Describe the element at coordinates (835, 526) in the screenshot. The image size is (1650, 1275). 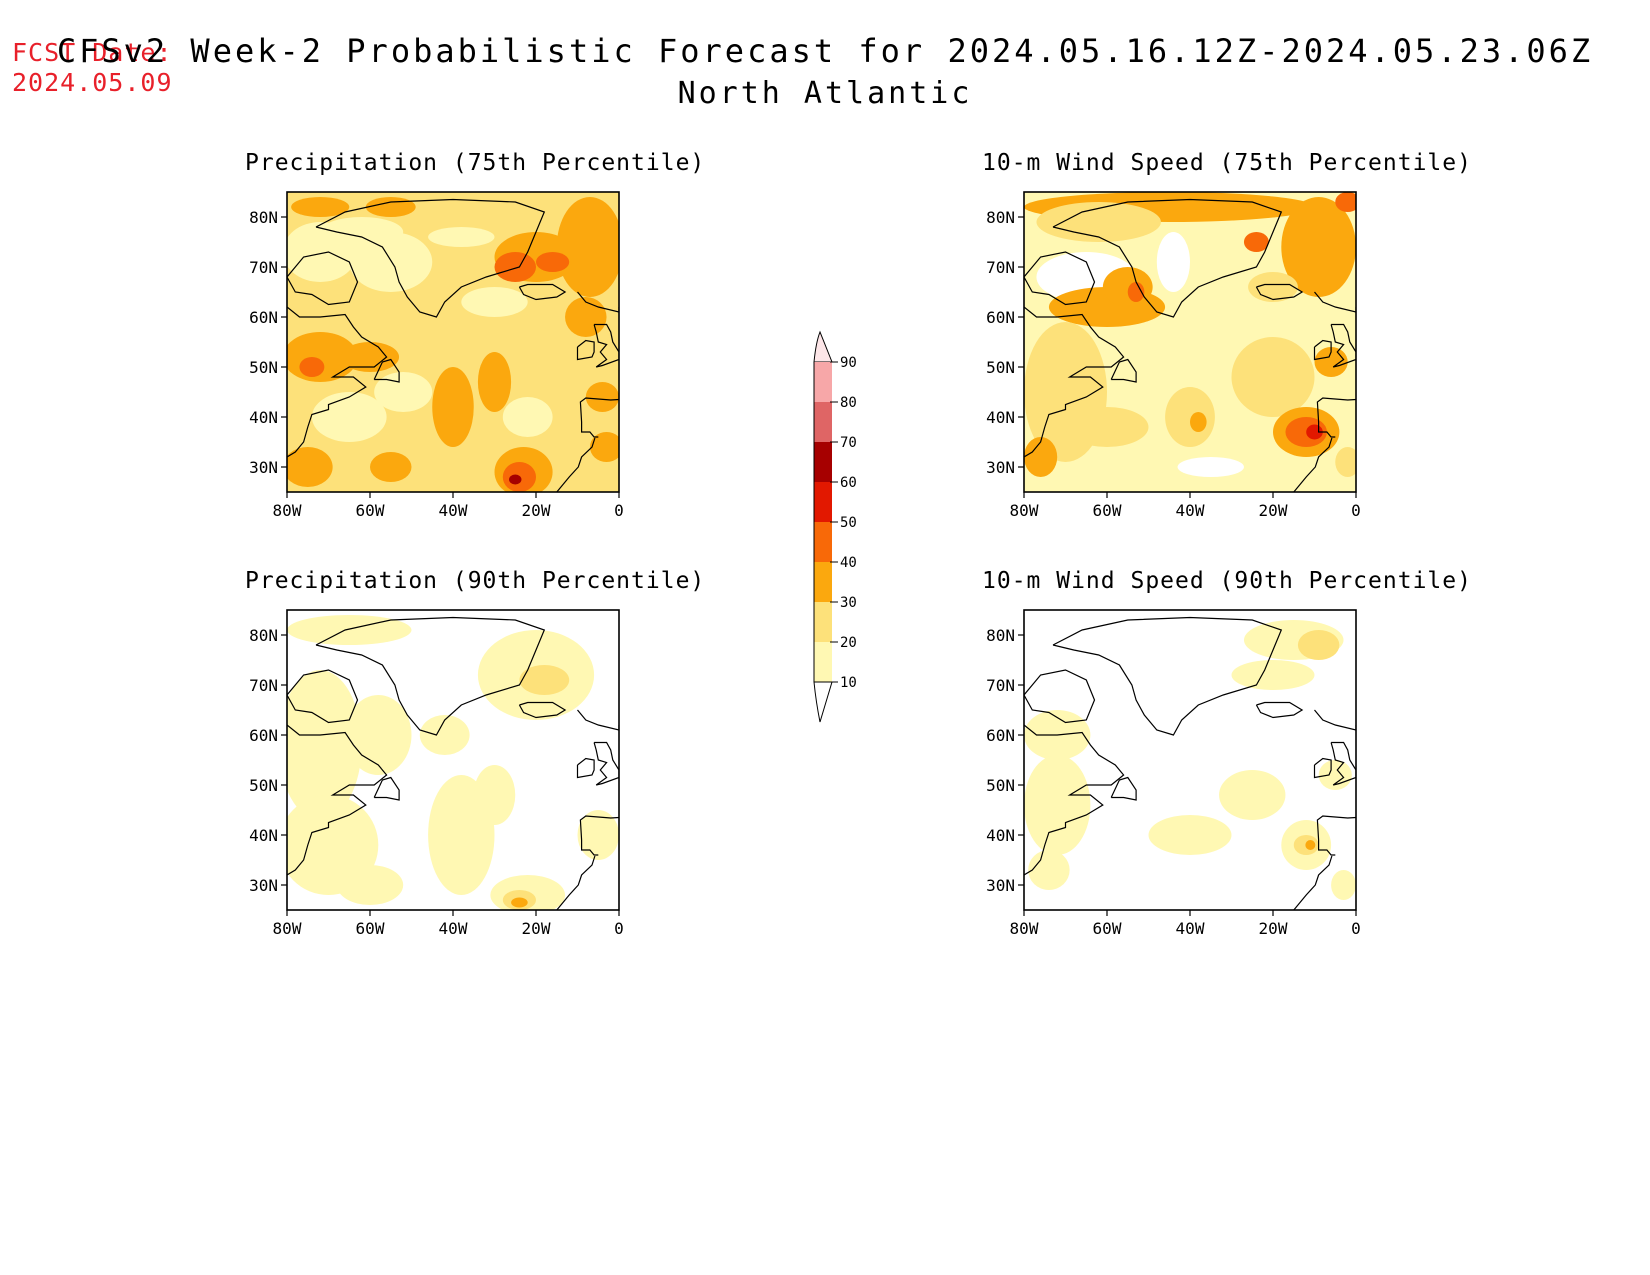
I see `colorbar-svg: 90 80 70 60 50 40 30 20 10` at that location.